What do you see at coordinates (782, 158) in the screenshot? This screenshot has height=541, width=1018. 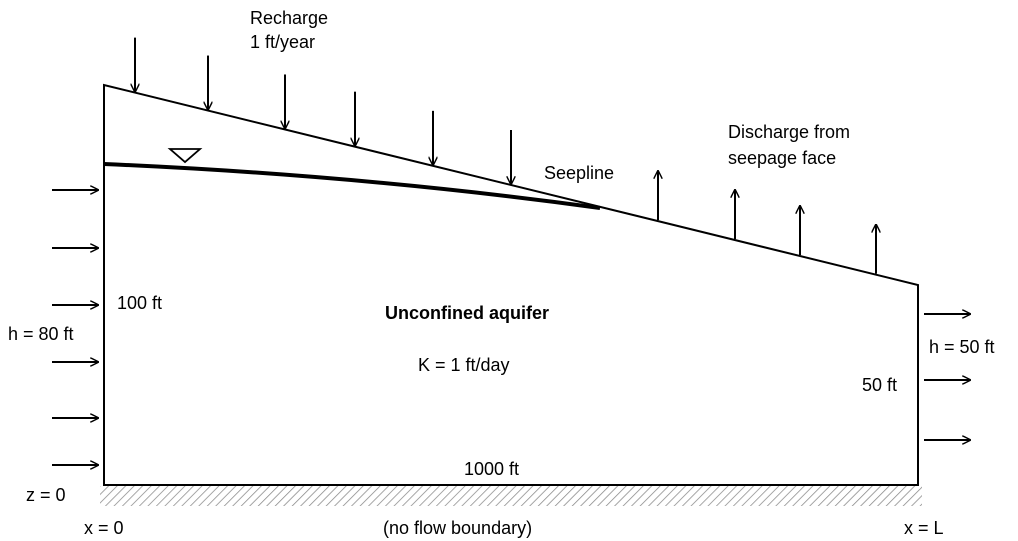 I see `discharge-line2: seepage face` at bounding box center [782, 158].